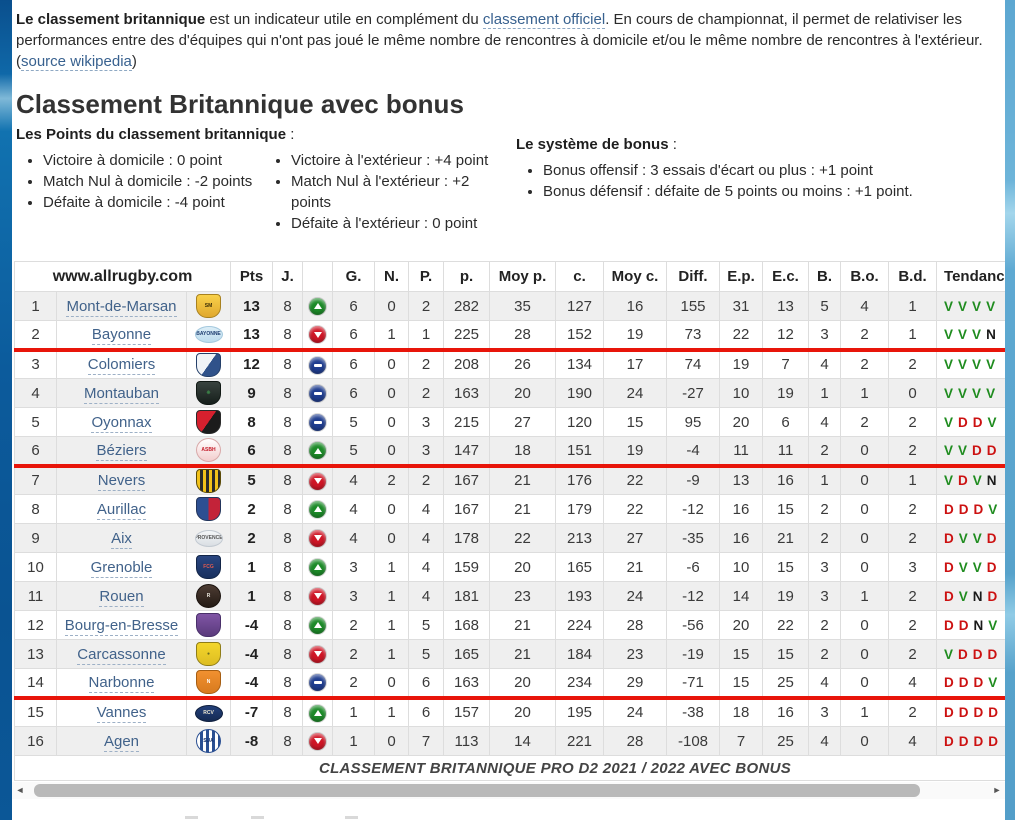  Describe the element at coordinates (477, 790) in the screenshot. I see `scrollbar-thumb` at that location.